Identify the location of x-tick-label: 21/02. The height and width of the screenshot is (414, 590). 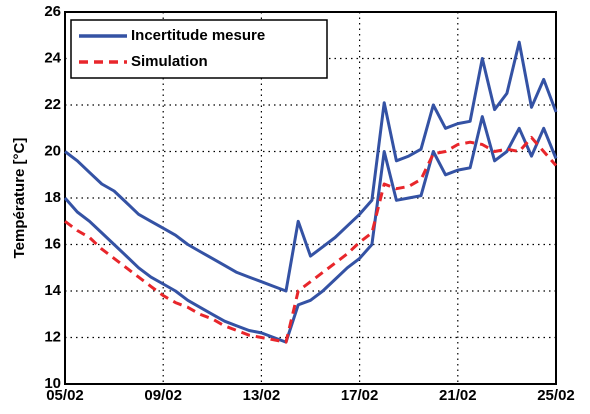
(458, 395).